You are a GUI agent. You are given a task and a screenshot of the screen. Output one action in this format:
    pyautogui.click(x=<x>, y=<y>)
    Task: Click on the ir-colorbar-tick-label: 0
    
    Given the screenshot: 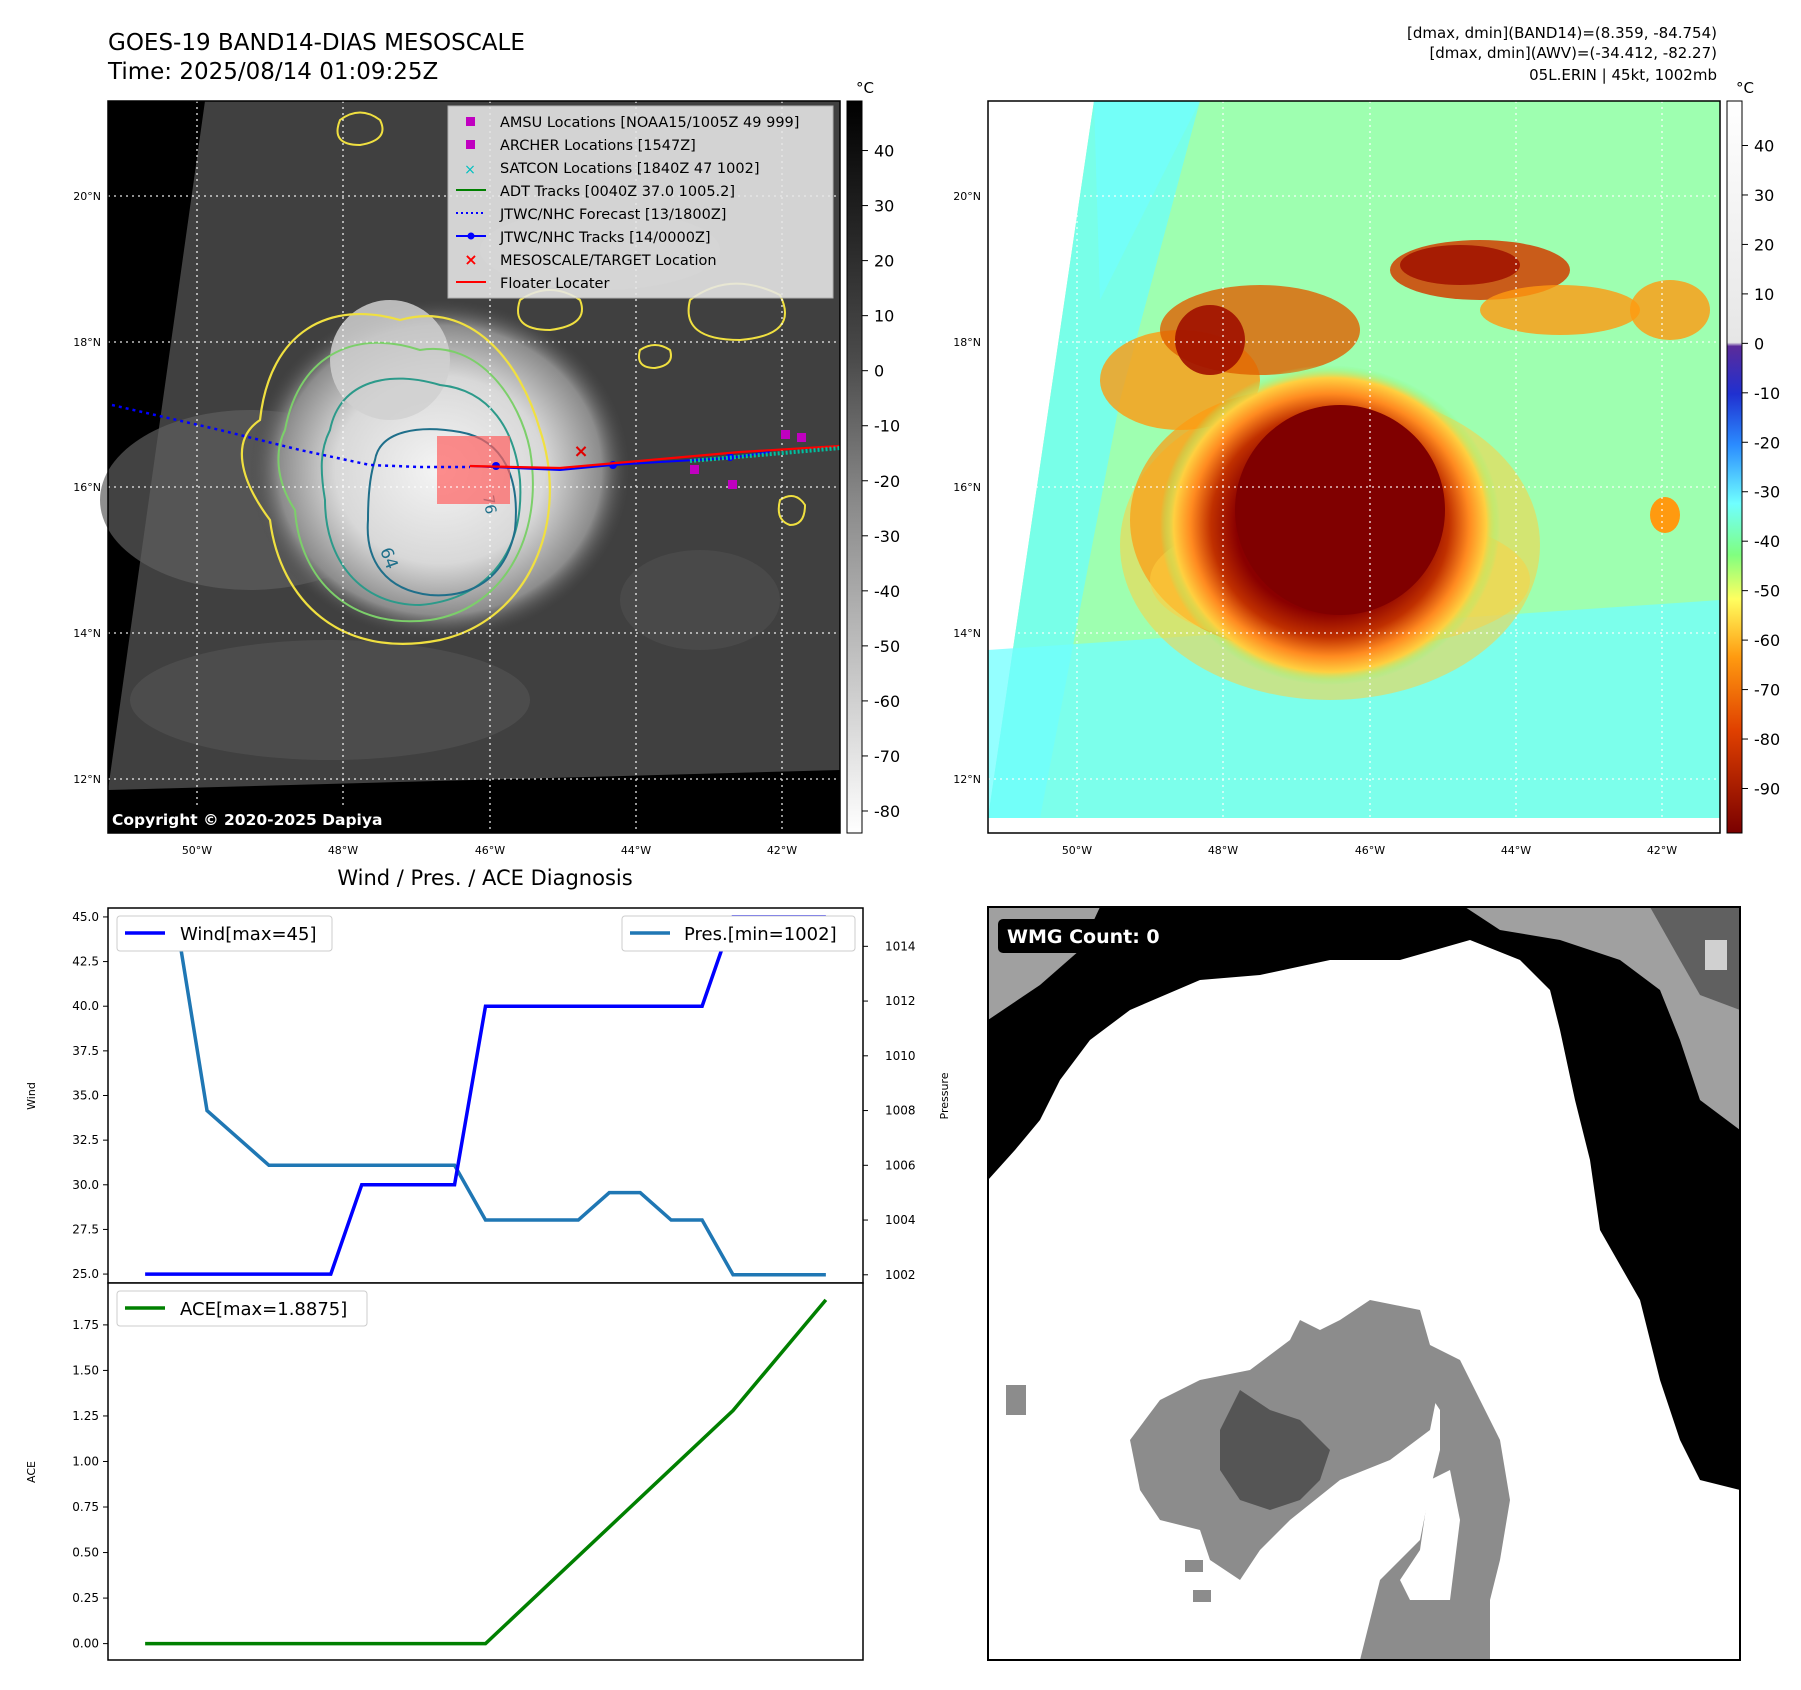 What is the action you would take?
    pyautogui.click(x=879, y=371)
    